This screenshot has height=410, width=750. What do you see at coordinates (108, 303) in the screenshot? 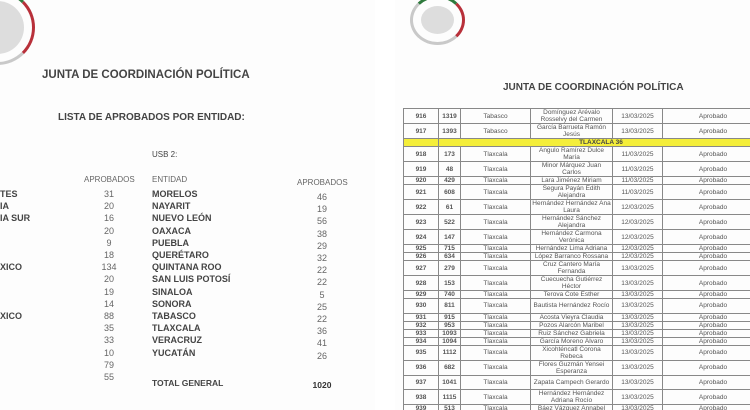
I see `approved-count: 14` at bounding box center [108, 303].